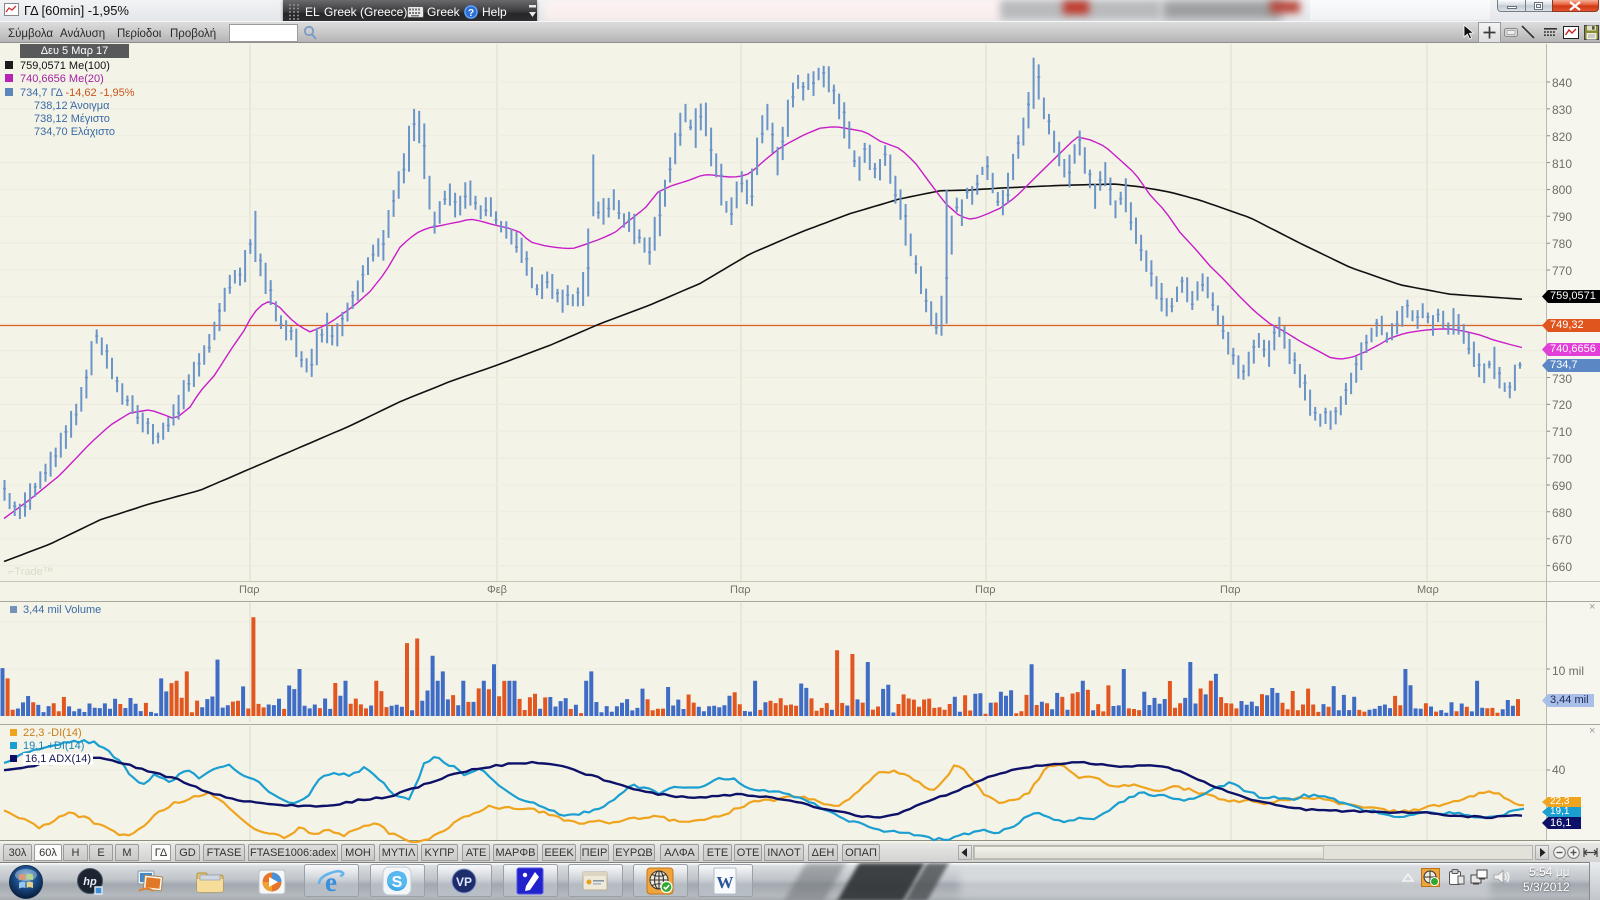  I want to click on svg-text: S, so click(397, 882).